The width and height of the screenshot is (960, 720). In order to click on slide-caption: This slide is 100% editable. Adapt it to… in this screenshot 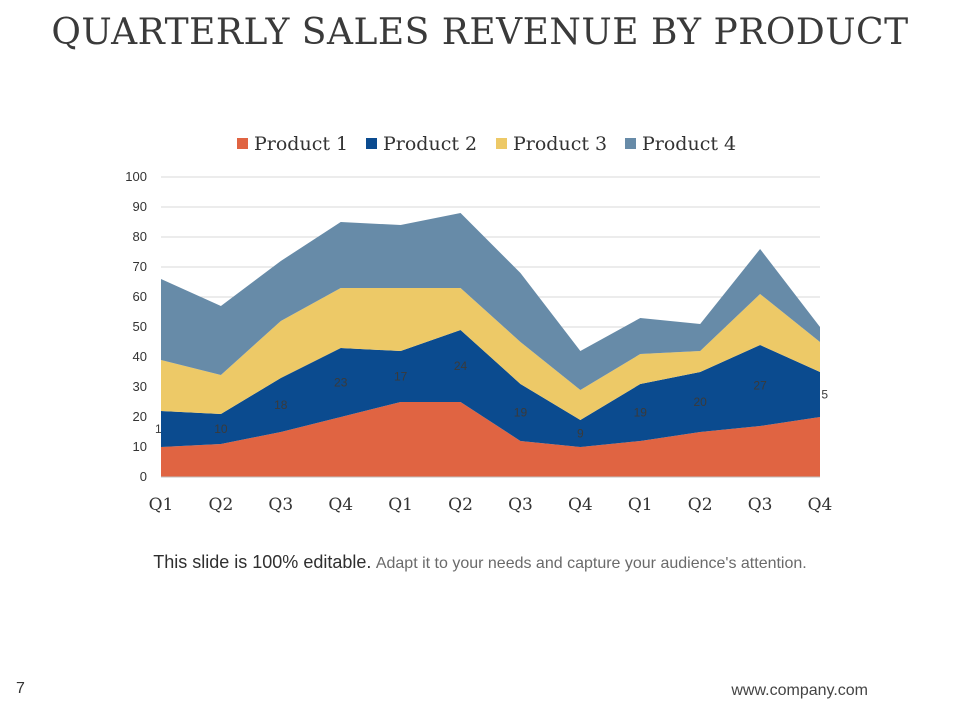, I will do `click(480, 563)`.